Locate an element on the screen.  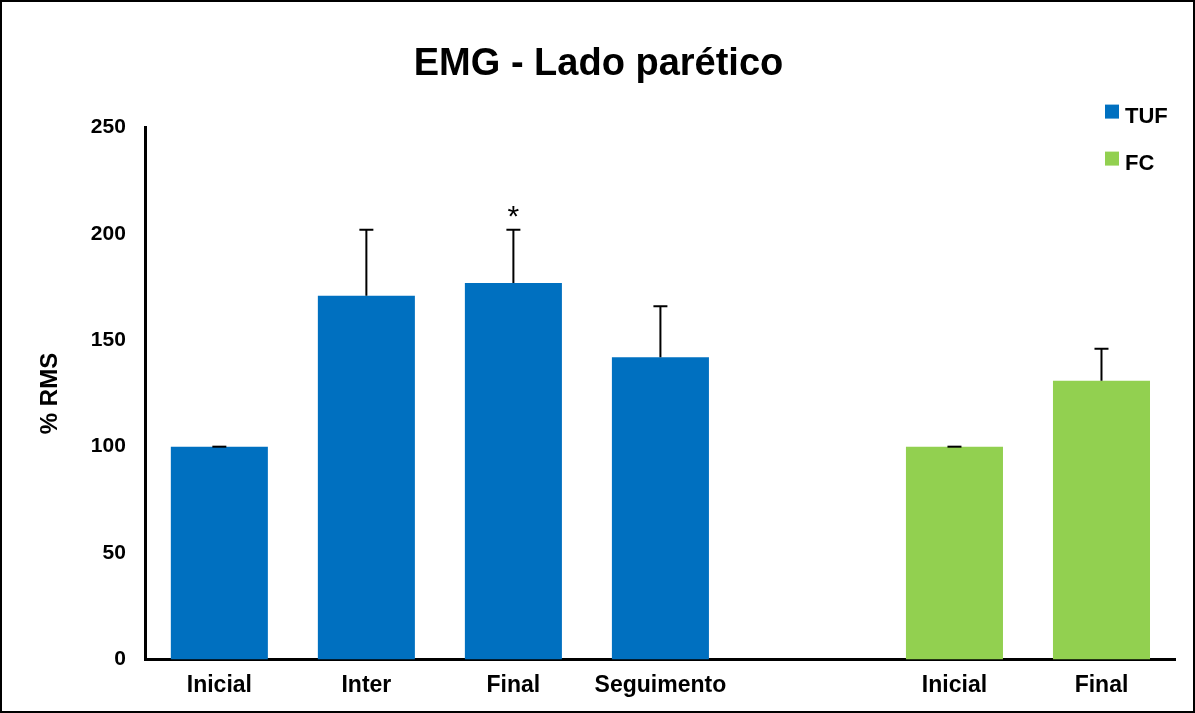
y-tick-label: 0 is located at coordinates (120, 658).